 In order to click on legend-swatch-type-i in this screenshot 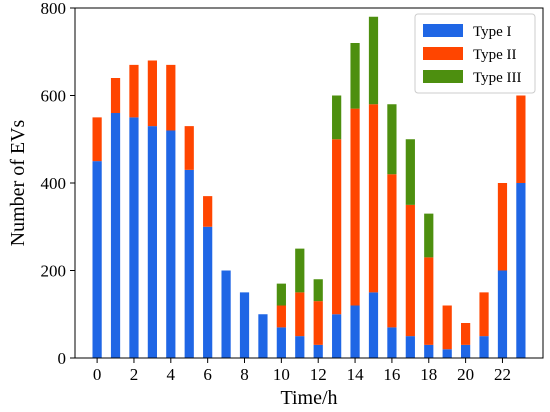, I will do `click(443, 30)`.